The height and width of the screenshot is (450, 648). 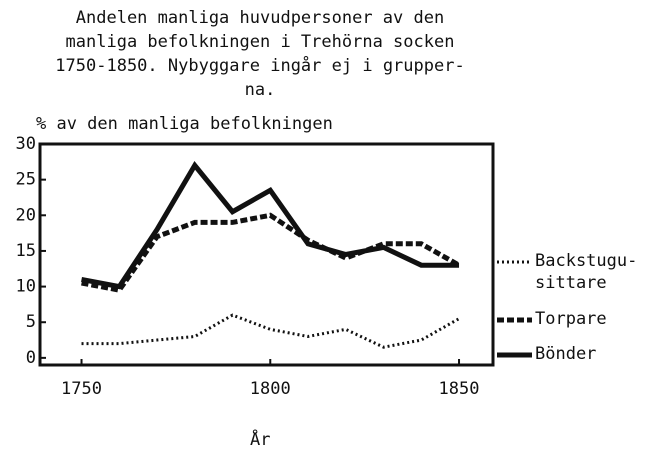 What do you see at coordinates (26, 144) in the screenshot?
I see `y-tick-label: 30` at bounding box center [26, 144].